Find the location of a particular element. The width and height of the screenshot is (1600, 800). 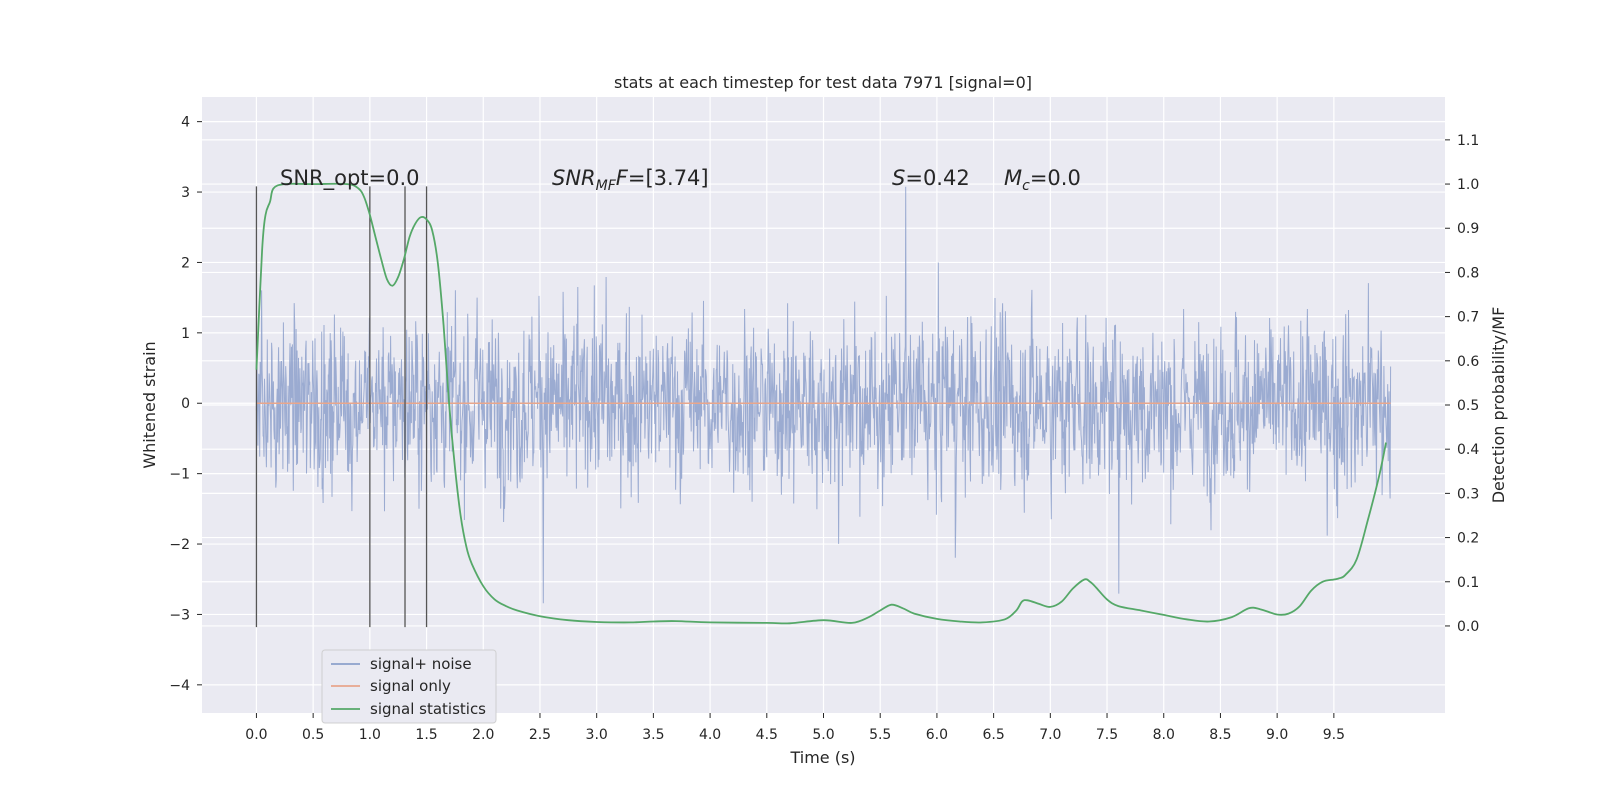

legend-label-signal-only: signal only is located at coordinates (410, 686).